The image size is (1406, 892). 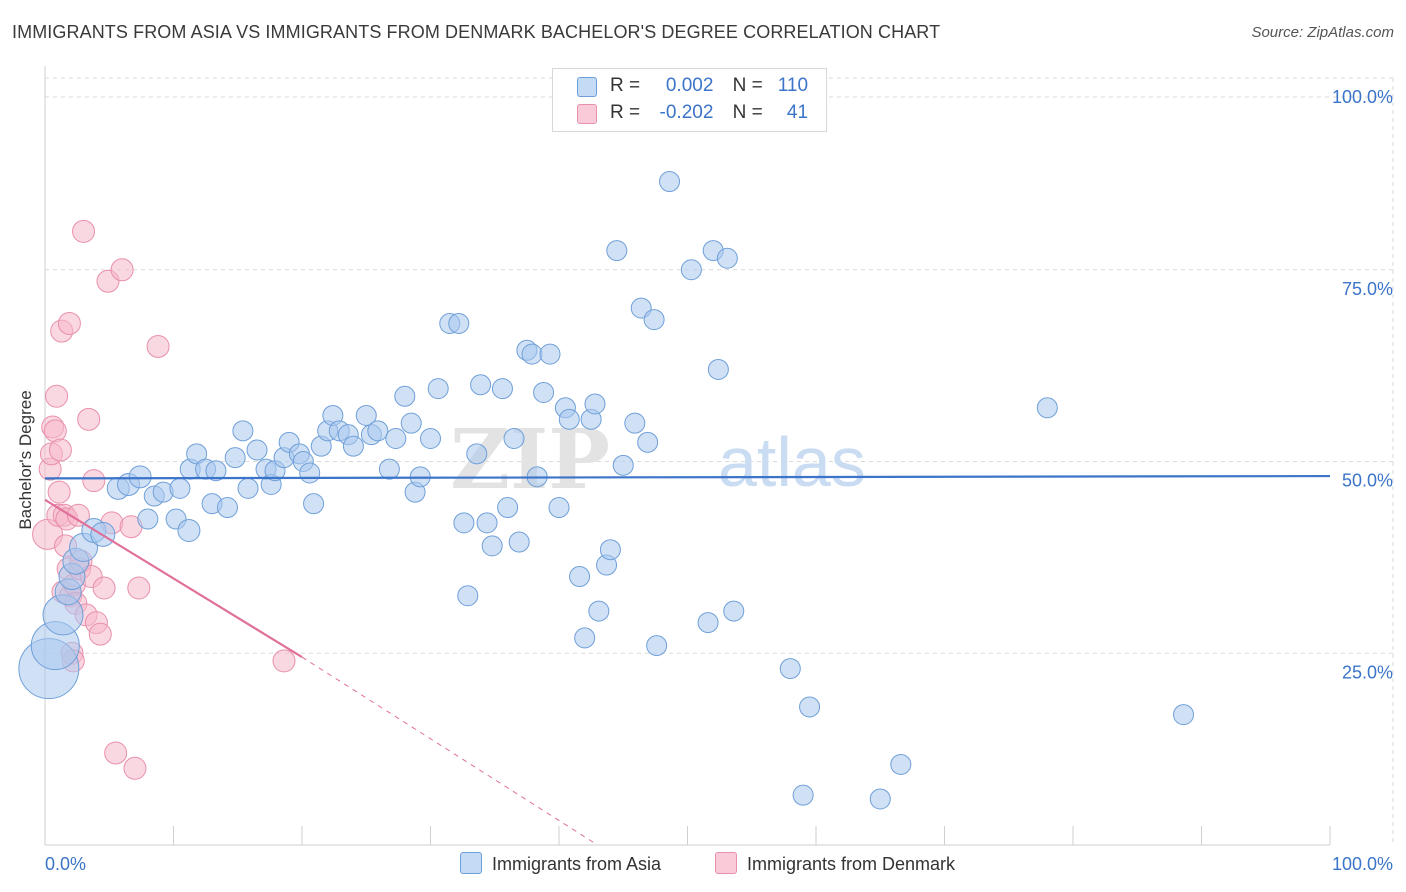 What do you see at coordinates (1367, 289) in the screenshot?
I see `y-tick-label: 75.0%` at bounding box center [1367, 289].